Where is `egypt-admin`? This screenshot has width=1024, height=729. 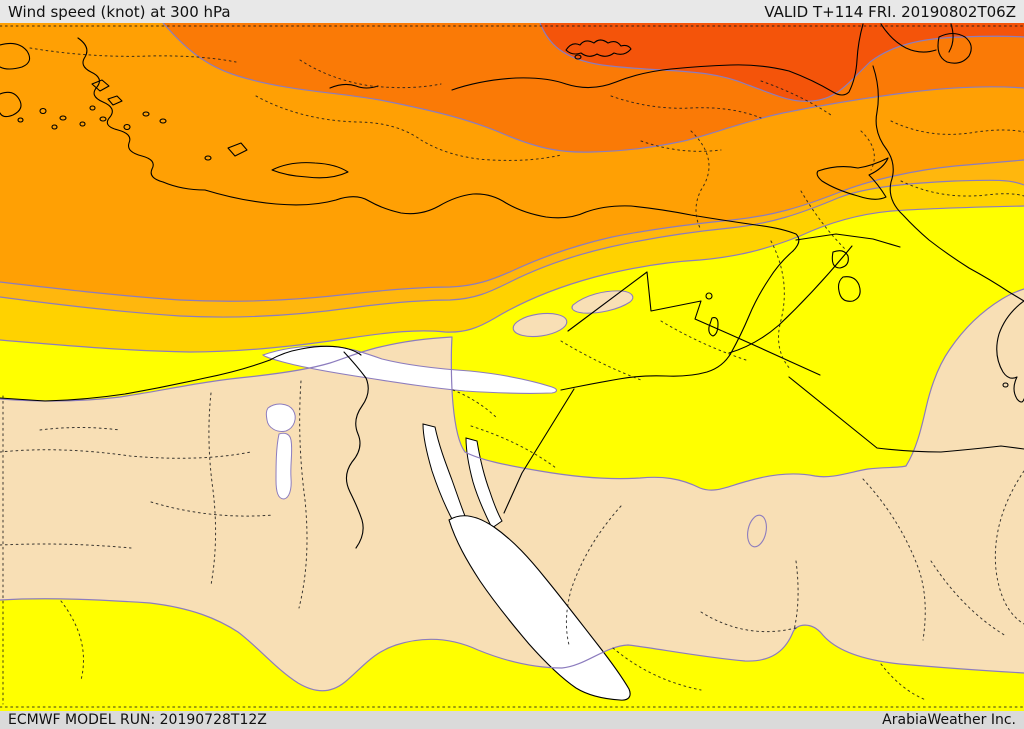 egypt-admin is located at coordinates (154, 530).